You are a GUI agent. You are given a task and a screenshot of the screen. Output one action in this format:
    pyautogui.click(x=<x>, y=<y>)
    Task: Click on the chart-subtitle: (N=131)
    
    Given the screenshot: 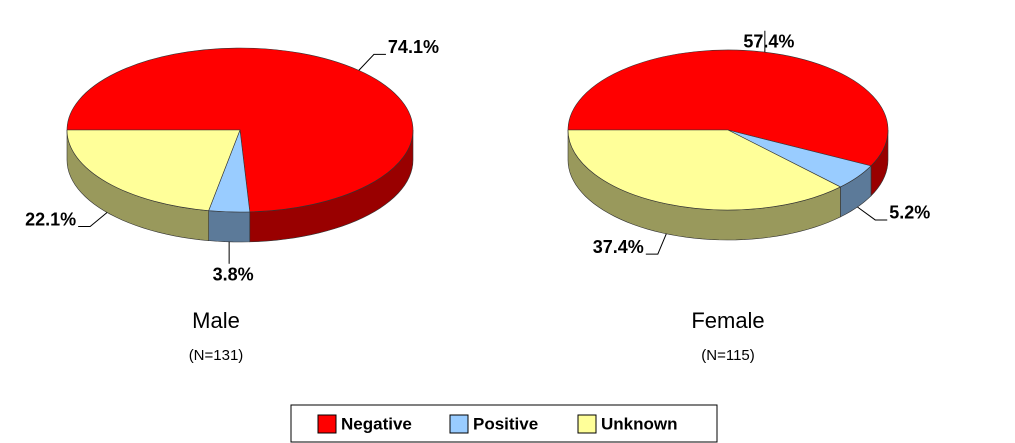 What is the action you would take?
    pyautogui.click(x=216, y=355)
    